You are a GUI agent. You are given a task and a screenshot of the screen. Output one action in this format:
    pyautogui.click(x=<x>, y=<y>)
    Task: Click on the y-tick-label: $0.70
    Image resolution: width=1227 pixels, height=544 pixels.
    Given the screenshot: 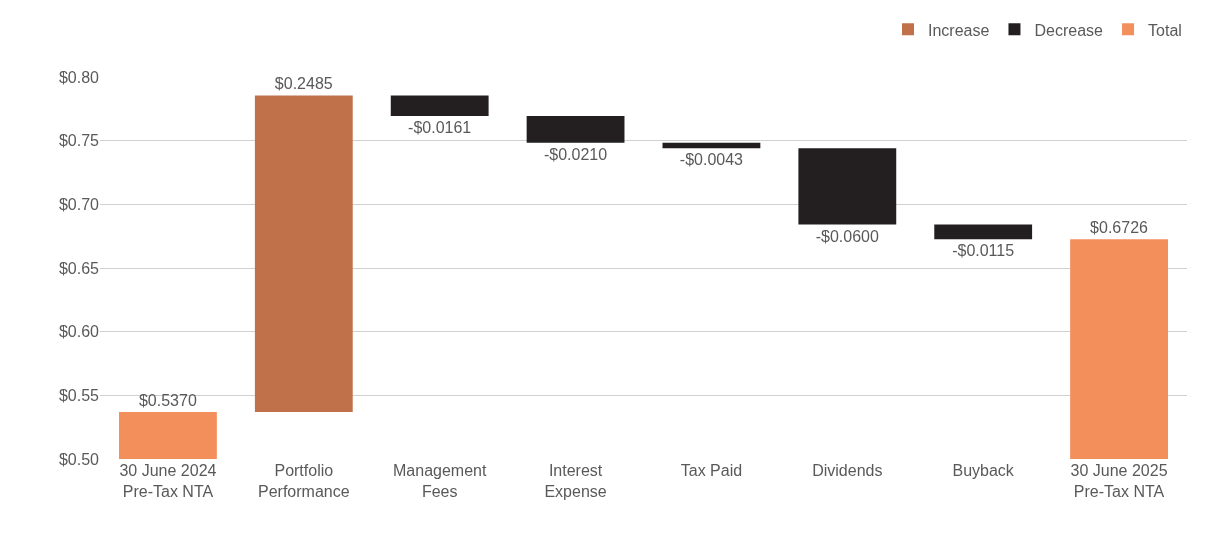 What is the action you would take?
    pyautogui.click(x=79, y=204)
    